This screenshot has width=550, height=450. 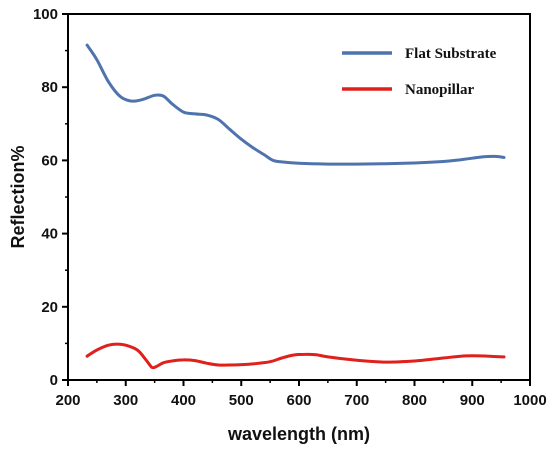 What do you see at coordinates (54, 380) in the screenshot?
I see `y-tick-label: 0` at bounding box center [54, 380].